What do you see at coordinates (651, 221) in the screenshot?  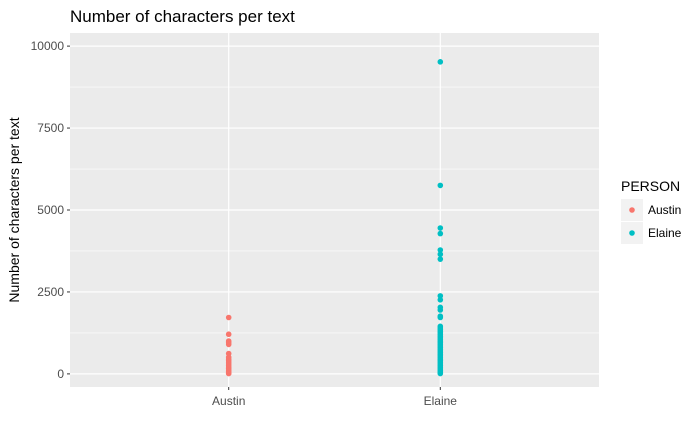 I see `legend-items: Austin Elaine` at bounding box center [651, 221].